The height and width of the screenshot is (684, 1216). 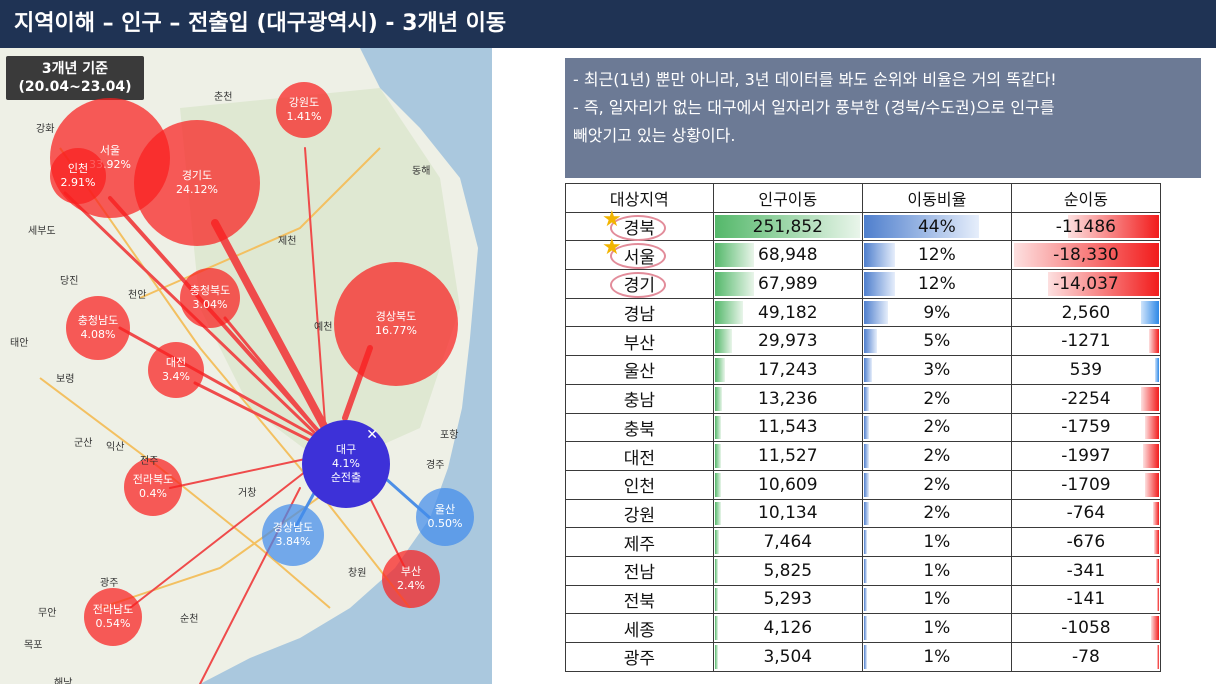 I want to click on place-label: 동해, so click(x=421, y=171).